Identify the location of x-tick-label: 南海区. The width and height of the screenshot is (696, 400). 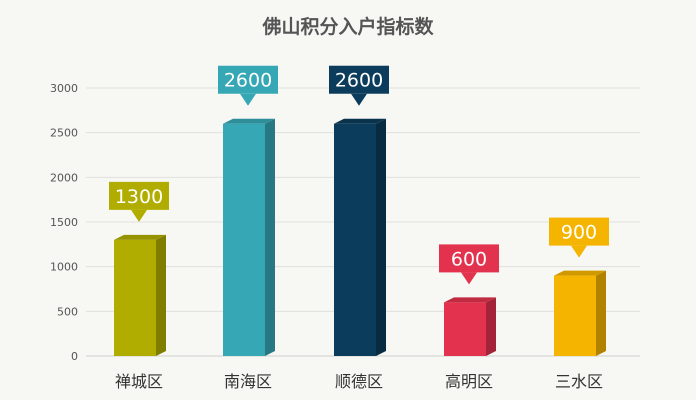
(248, 381).